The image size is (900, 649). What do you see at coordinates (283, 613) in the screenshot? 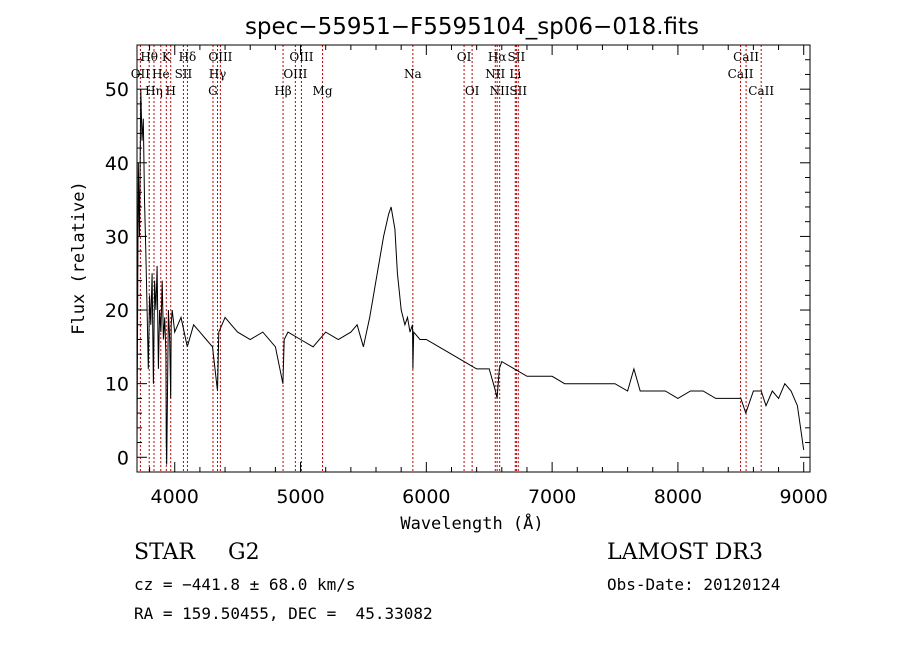
I see `sky-coordinates: RA = 159.50455, DEC = 45.33082` at bounding box center [283, 613].